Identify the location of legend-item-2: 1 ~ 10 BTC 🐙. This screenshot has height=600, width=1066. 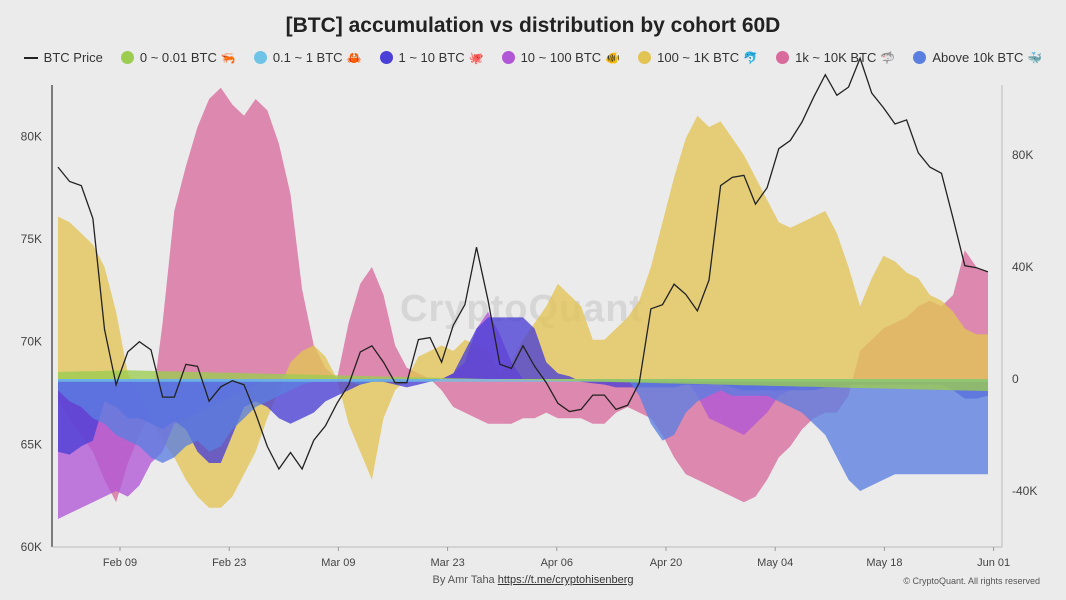
(431, 57).